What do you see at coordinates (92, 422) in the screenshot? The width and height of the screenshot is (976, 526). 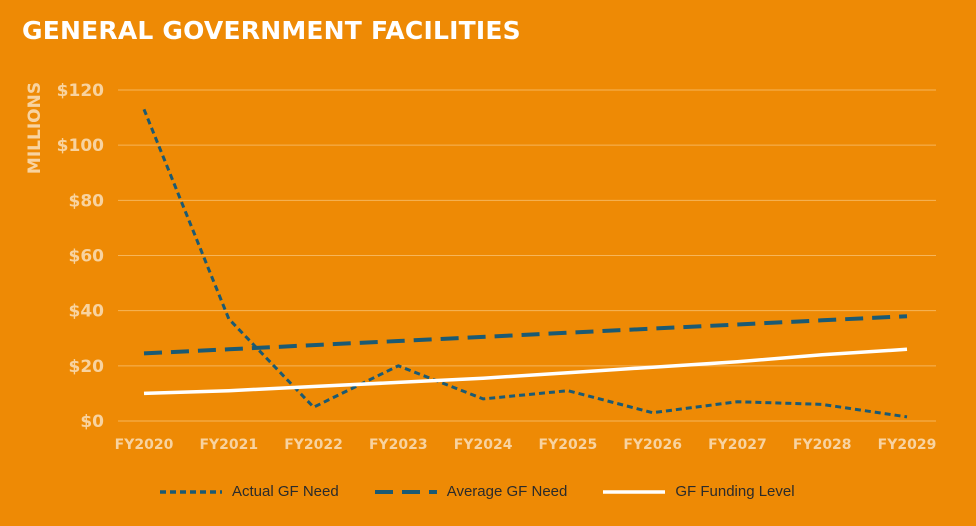 I see `y-tick-label: $0` at bounding box center [92, 422].